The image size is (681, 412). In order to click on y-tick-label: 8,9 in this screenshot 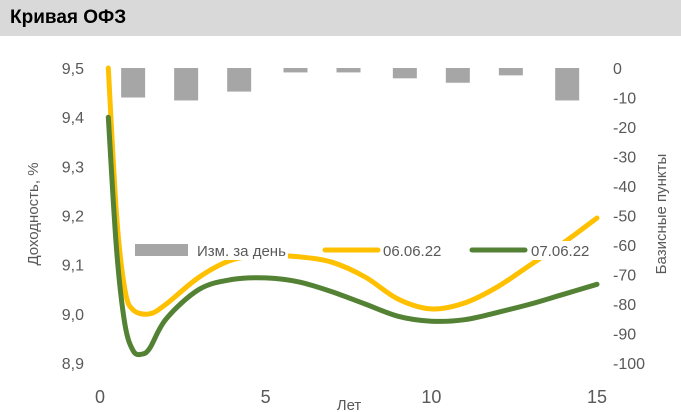, I will do `click(73, 364)`.